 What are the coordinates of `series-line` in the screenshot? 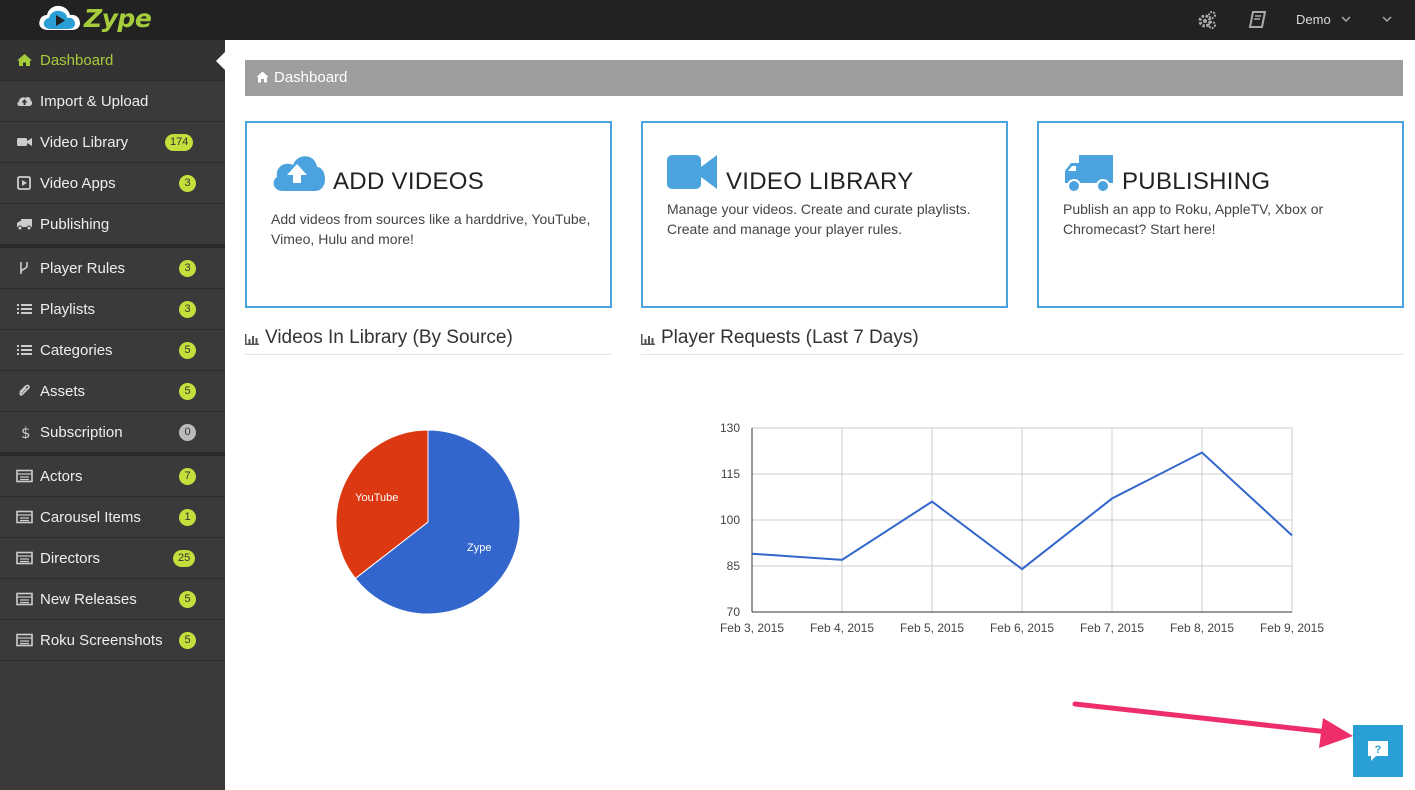 It's located at (1022, 511).